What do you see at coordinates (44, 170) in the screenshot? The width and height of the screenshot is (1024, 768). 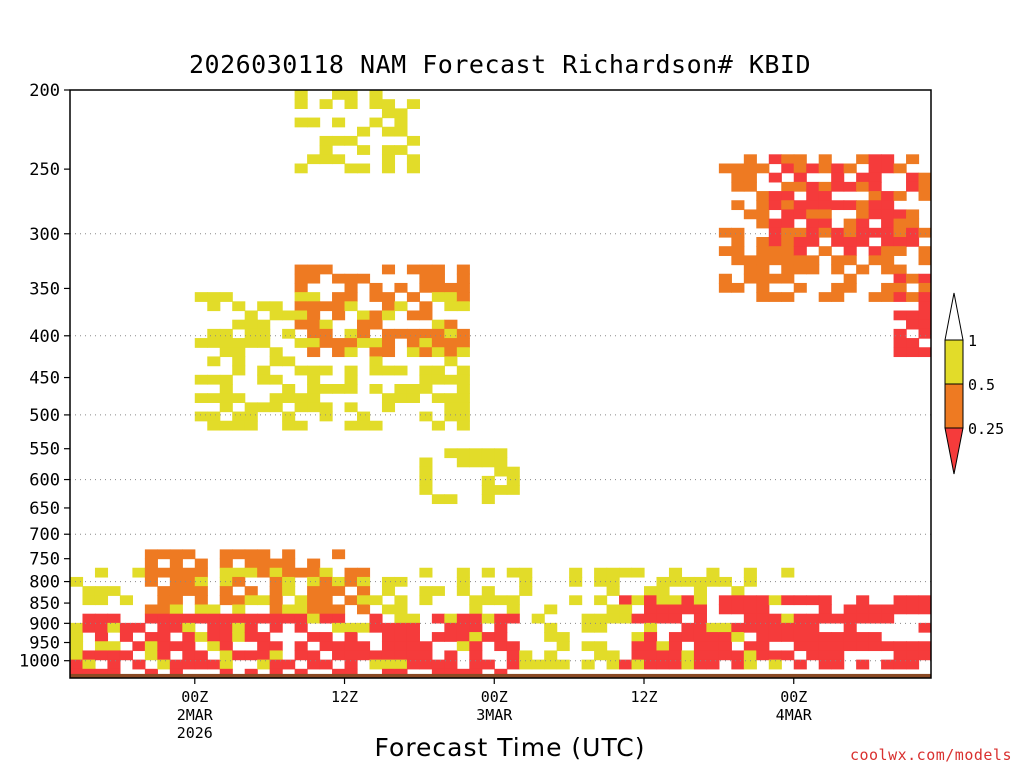 I see `y-tick-label: 250` at bounding box center [44, 170].